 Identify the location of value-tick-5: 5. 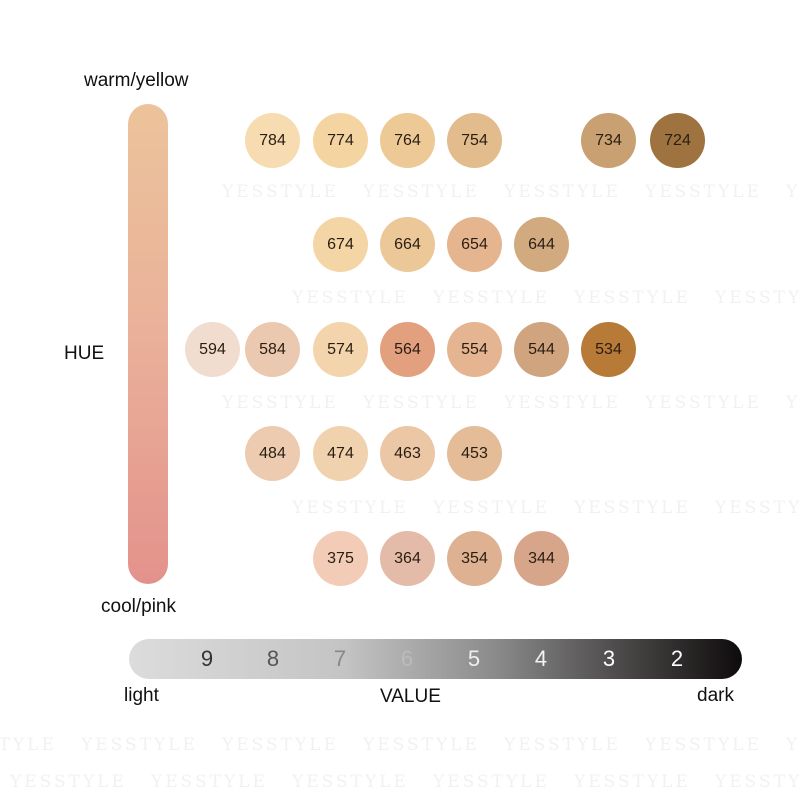
(474, 658).